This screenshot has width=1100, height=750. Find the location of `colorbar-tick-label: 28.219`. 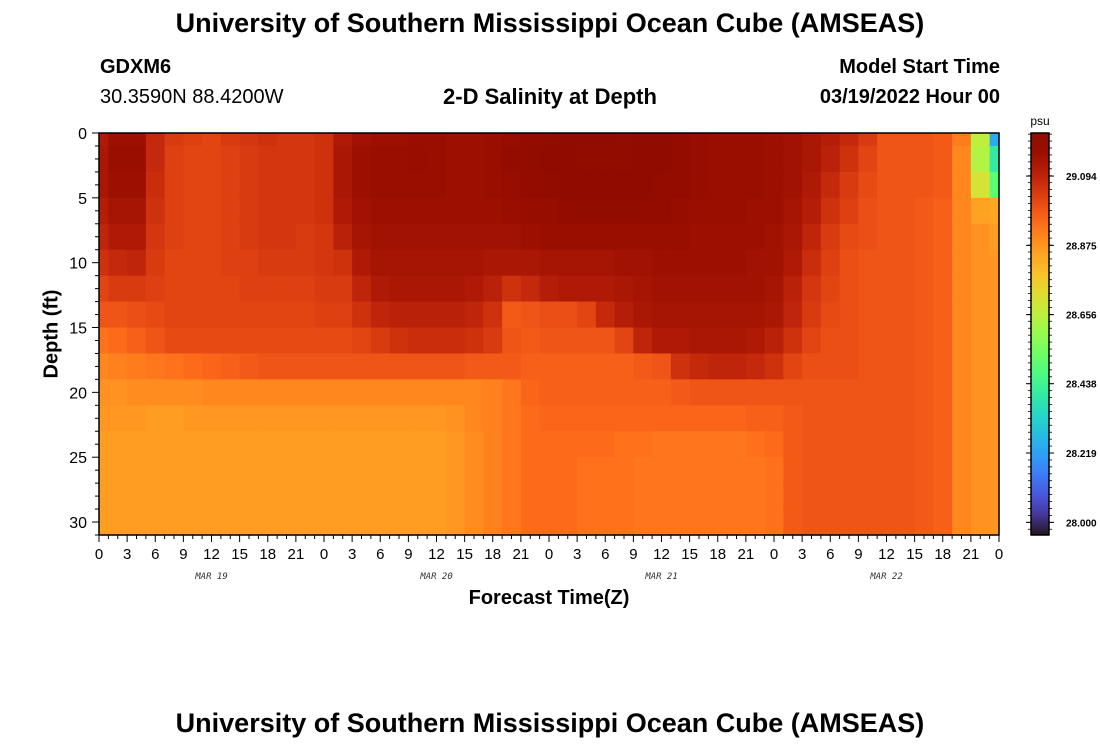

colorbar-tick-label: 28.219 is located at coordinates (1081, 454).